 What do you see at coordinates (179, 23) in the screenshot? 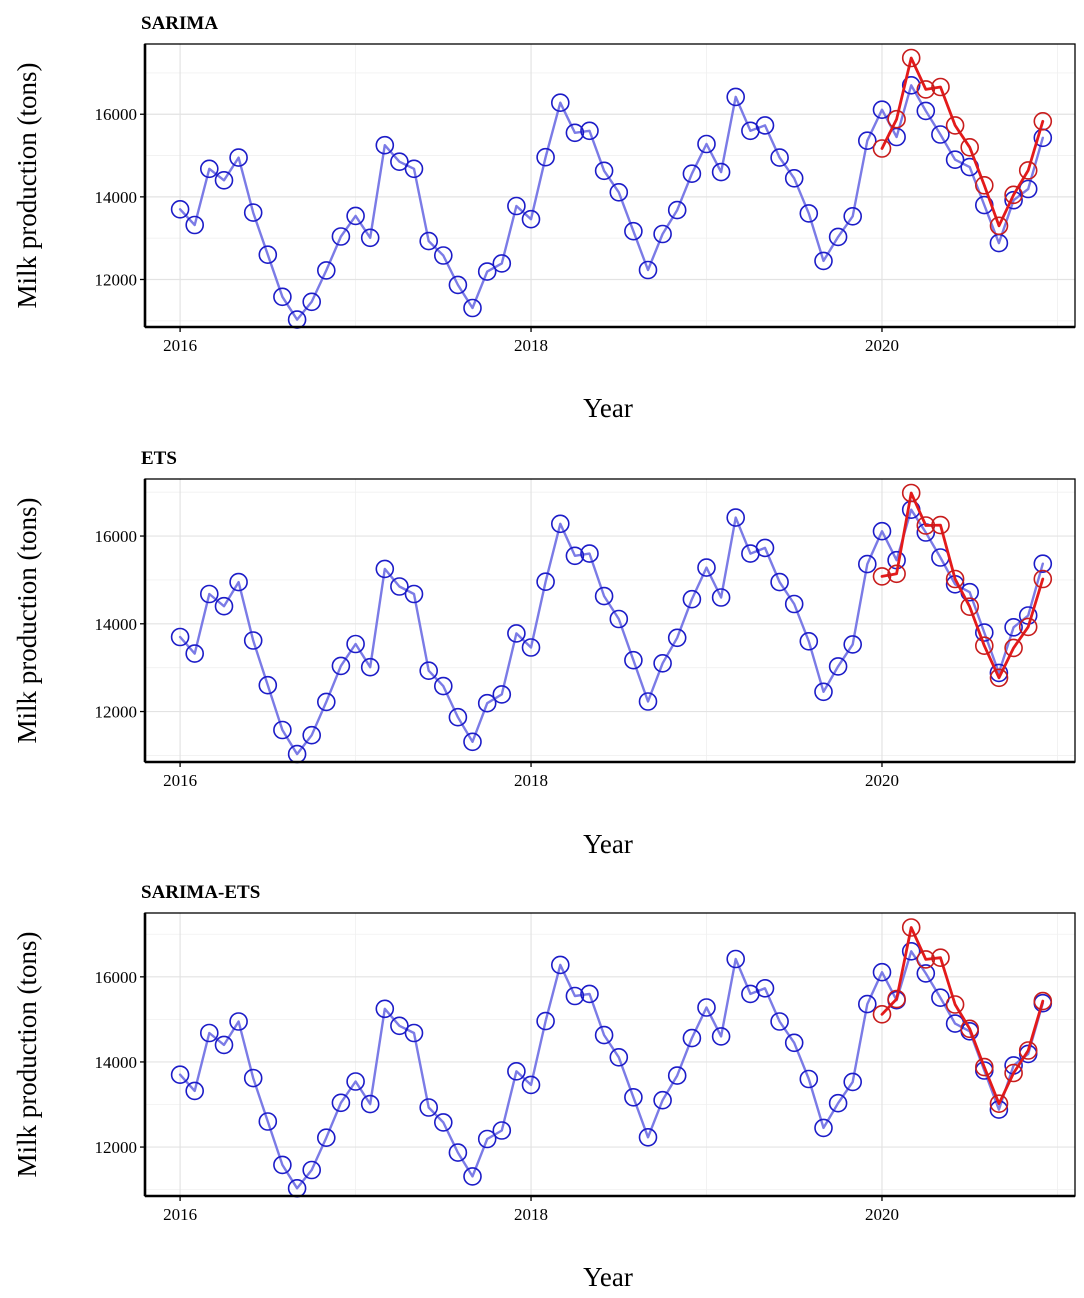
I see `panel-title: SARIMA` at bounding box center [179, 23].